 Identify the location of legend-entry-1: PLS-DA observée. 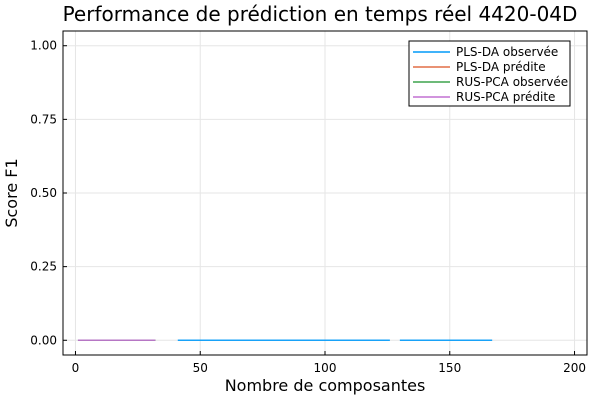
(507, 52).